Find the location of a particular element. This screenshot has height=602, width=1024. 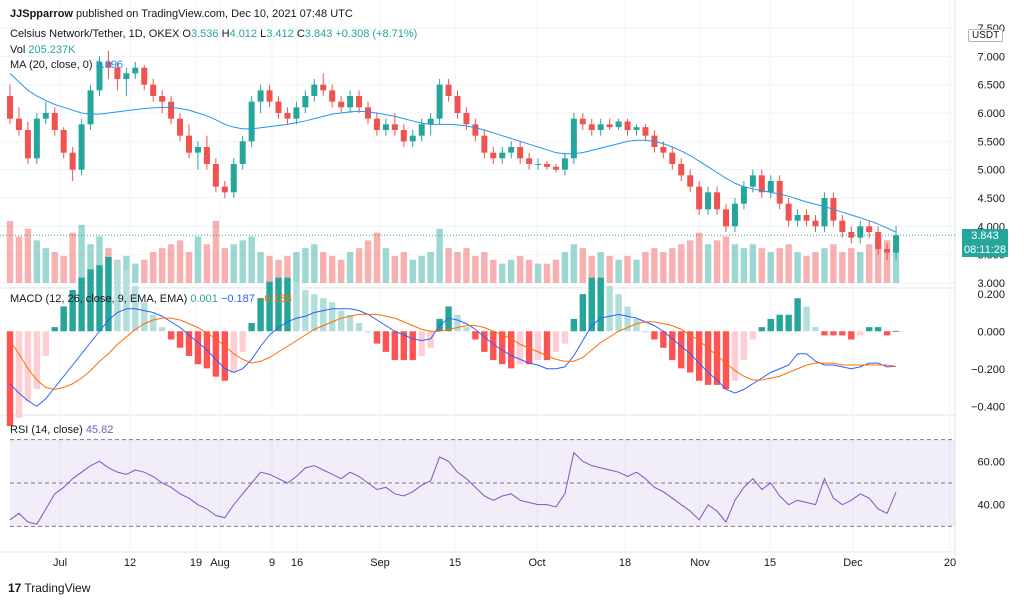

x-tick-label: 12 is located at coordinates (130, 563).